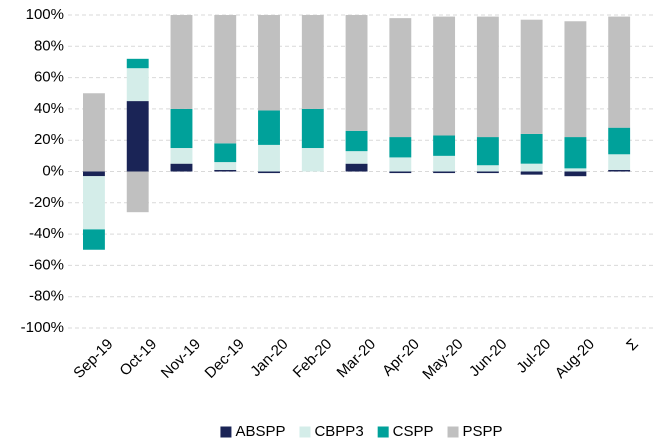 This screenshot has width=658, height=445. Describe the element at coordinates (225, 359) in the screenshot. I see `x-tick-label: Dec-19` at that location.